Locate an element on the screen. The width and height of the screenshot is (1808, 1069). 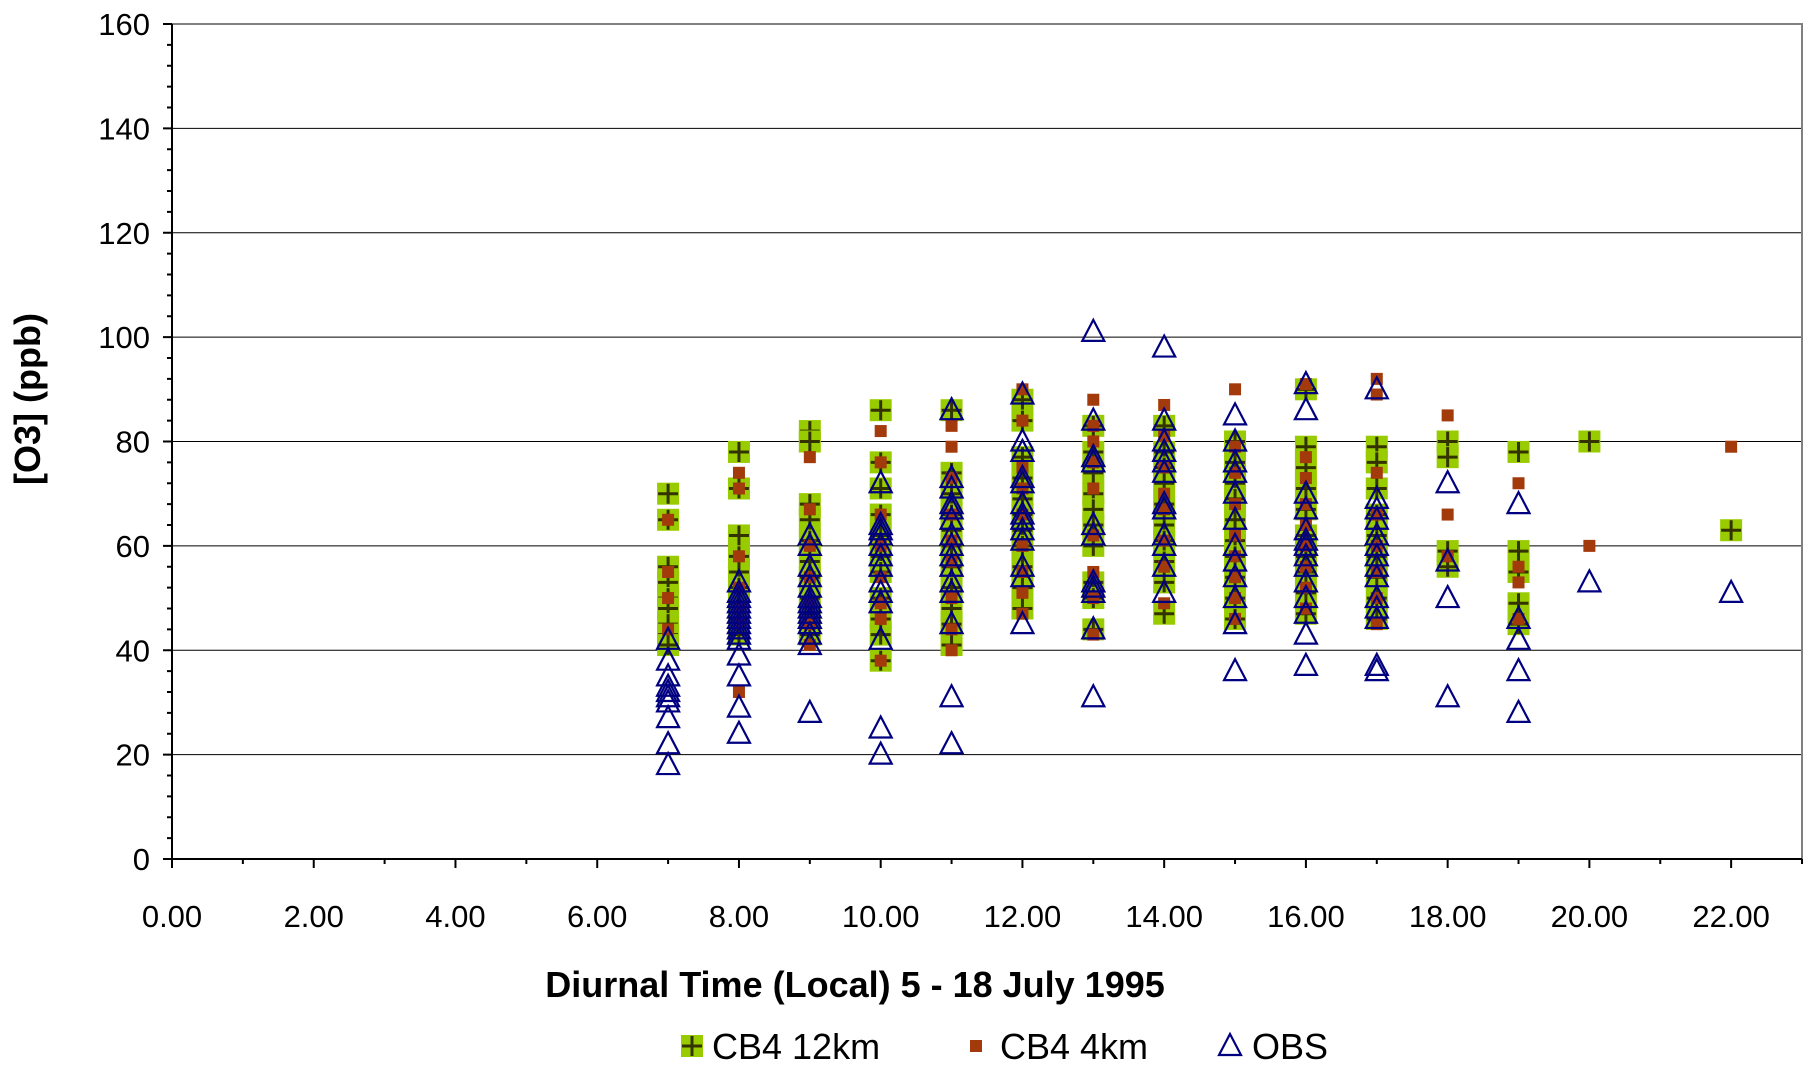
x-tick-label: 14.00 is located at coordinates (1164, 916).